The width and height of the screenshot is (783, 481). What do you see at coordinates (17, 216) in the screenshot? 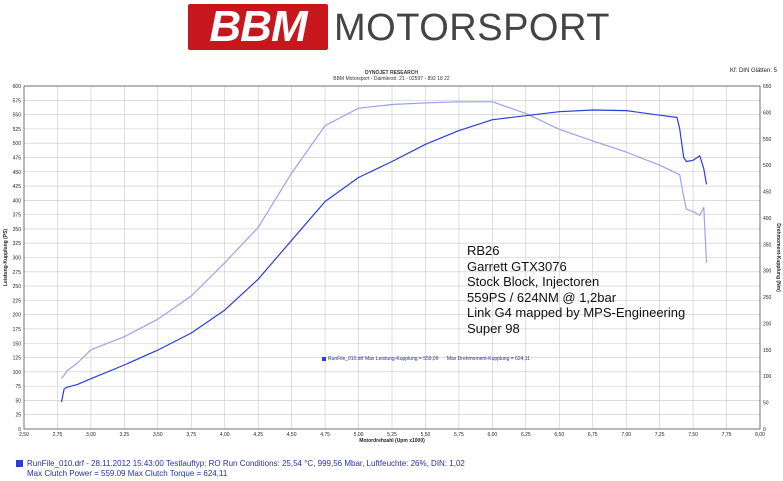
I see `left-tick-label: 375` at bounding box center [17, 216].